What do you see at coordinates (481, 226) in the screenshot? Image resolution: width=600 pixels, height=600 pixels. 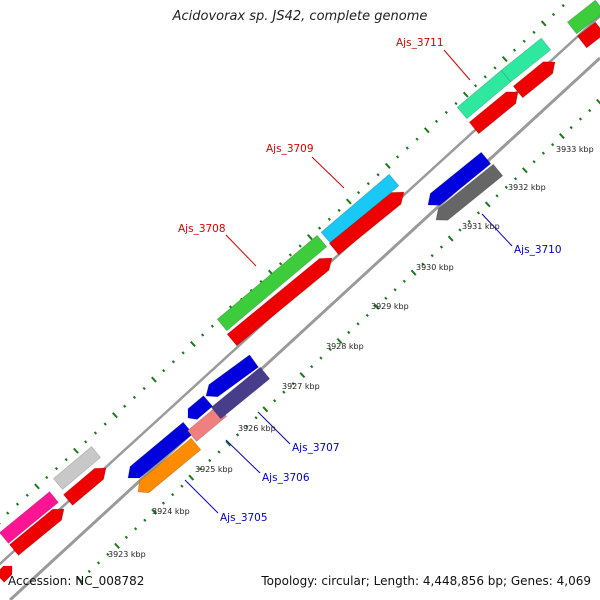 I see `tick-label: 3931 kbp` at bounding box center [481, 226].